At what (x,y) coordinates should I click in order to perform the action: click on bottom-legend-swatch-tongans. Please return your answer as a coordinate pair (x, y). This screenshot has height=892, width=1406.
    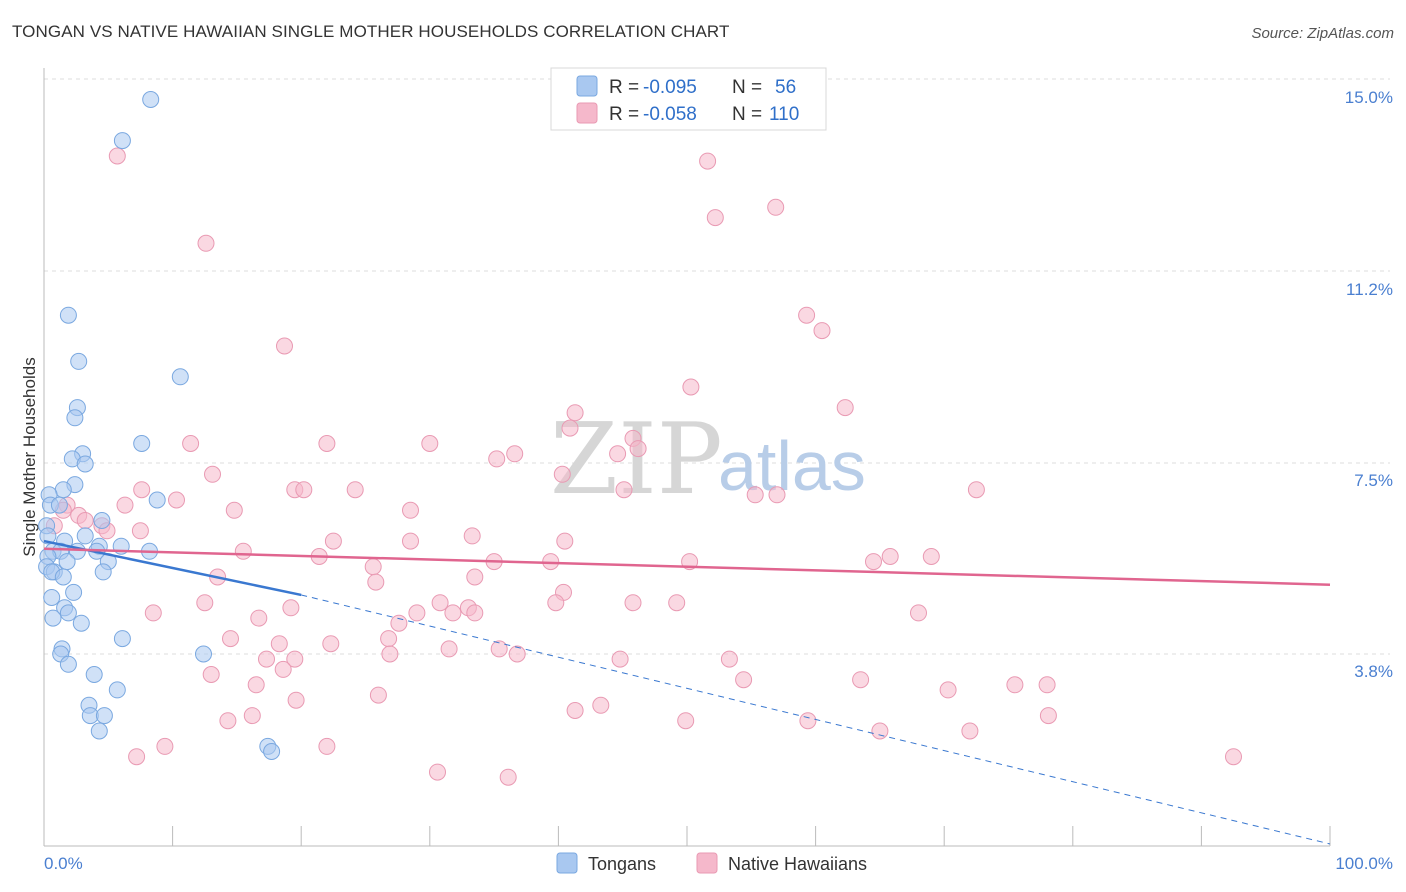
    Looking at the image, I should click on (567, 863).